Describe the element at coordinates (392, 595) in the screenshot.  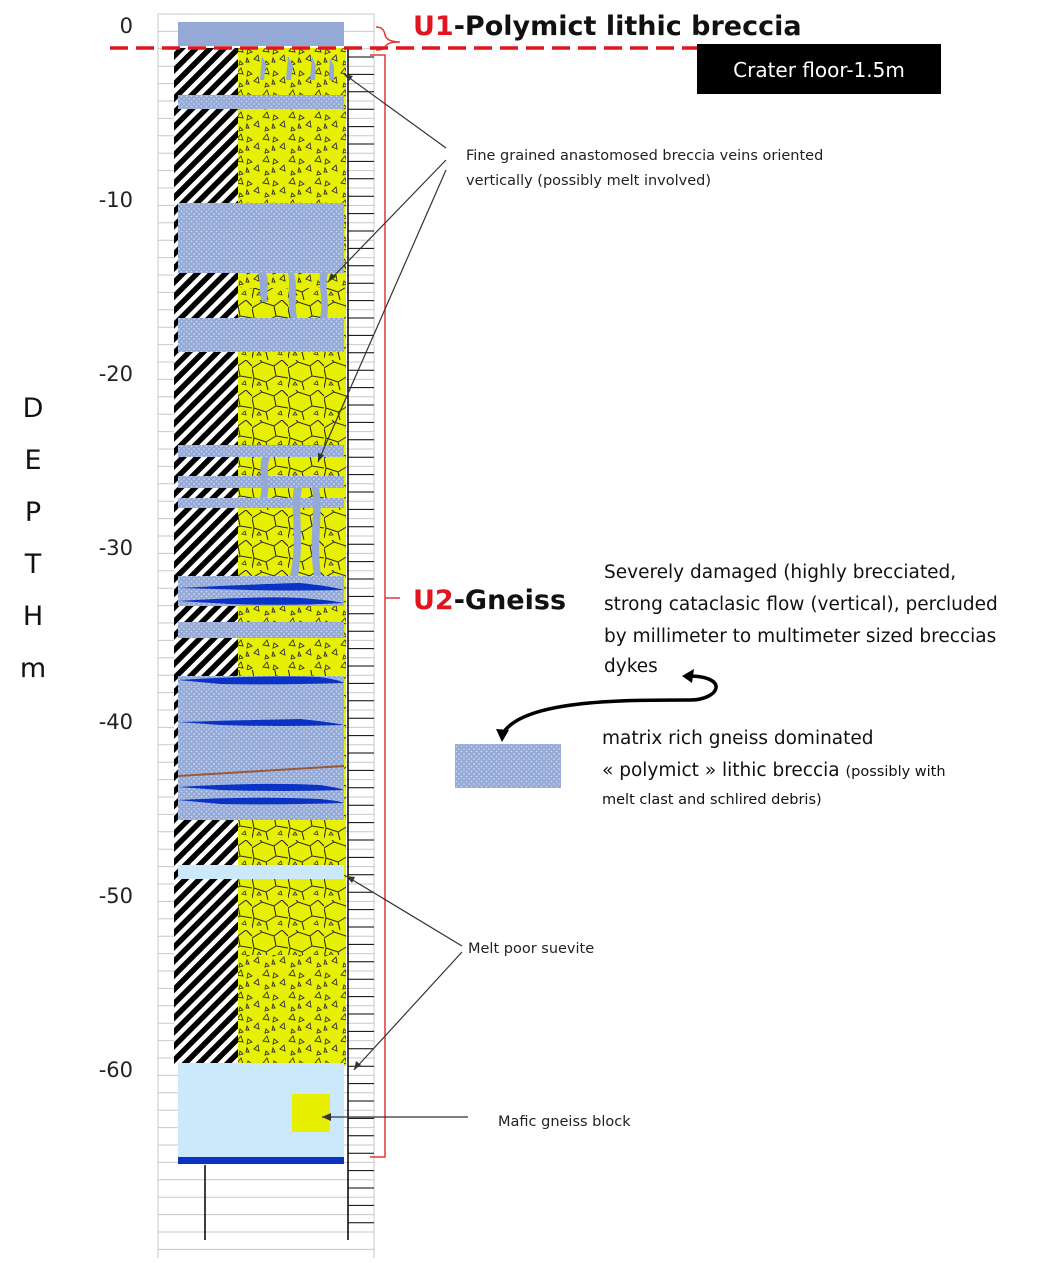
I see `annotation-arrows` at that location.